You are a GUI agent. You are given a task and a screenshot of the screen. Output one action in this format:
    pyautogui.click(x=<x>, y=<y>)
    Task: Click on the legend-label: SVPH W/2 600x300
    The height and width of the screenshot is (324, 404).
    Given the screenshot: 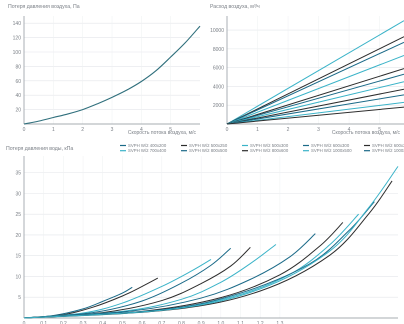 What is the action you would take?
    pyautogui.click(x=330, y=145)
    